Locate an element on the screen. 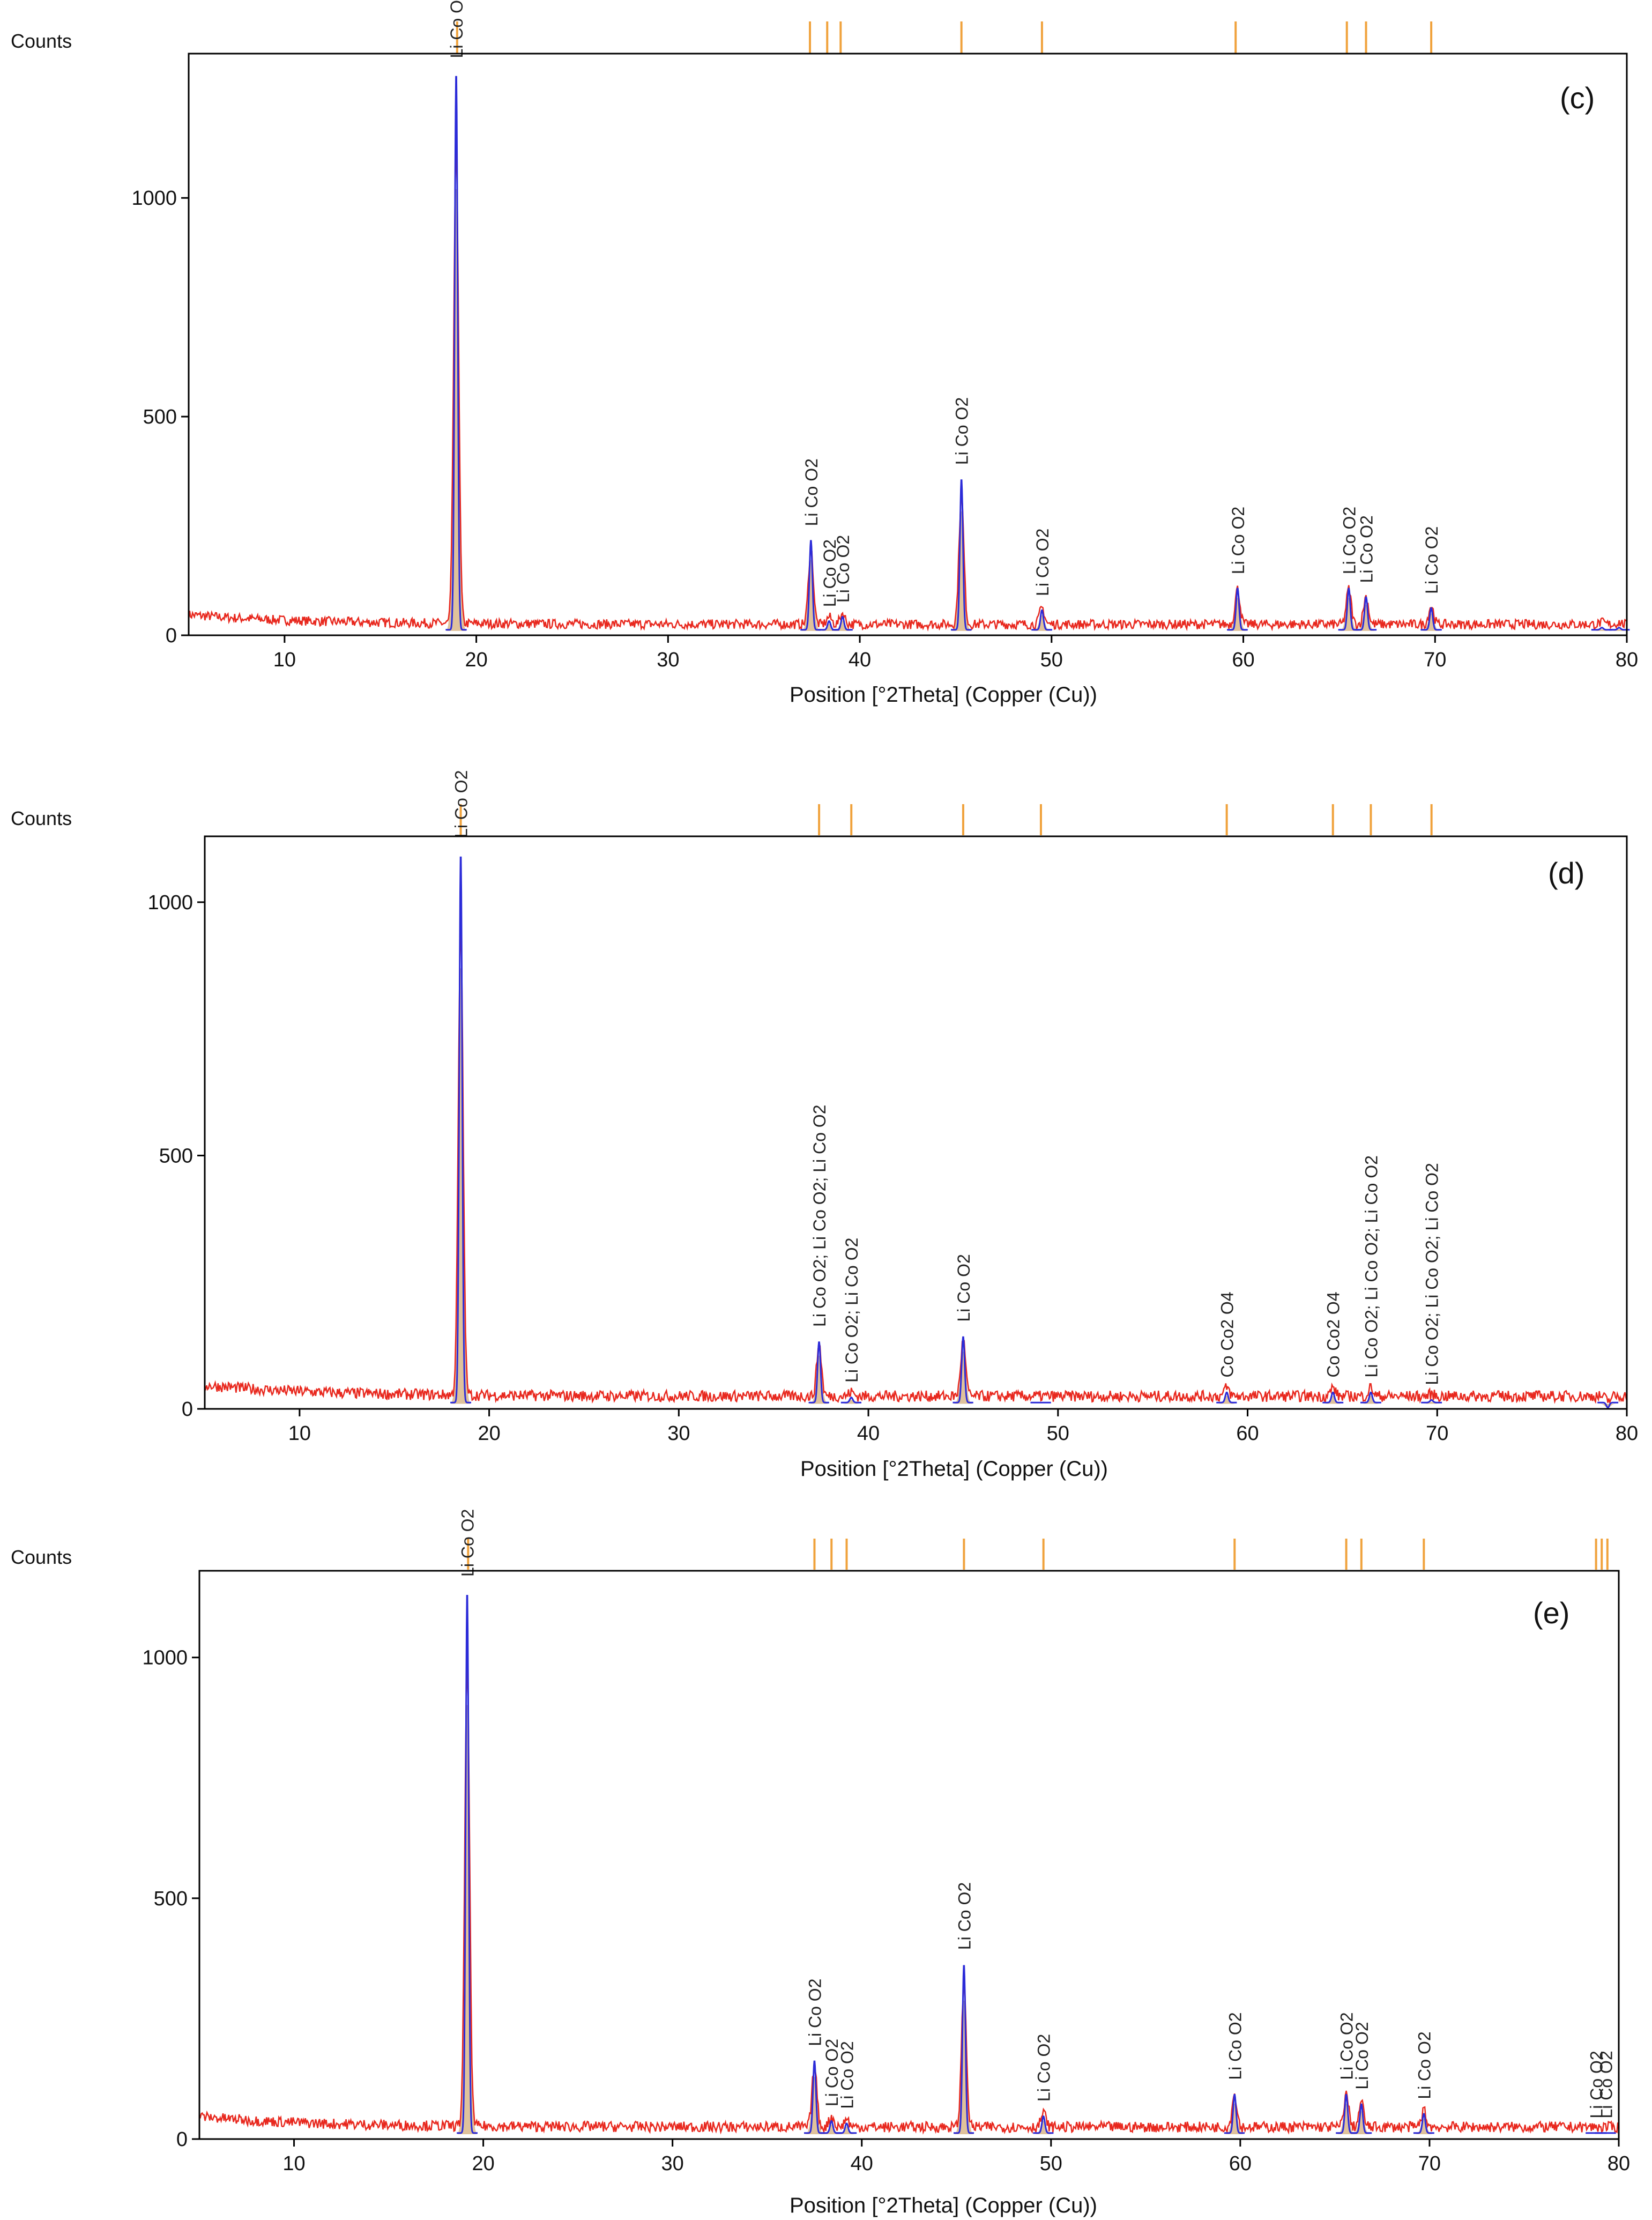  panel-1-peak-label-0: Li Co O2 is located at coordinates (461, 804).